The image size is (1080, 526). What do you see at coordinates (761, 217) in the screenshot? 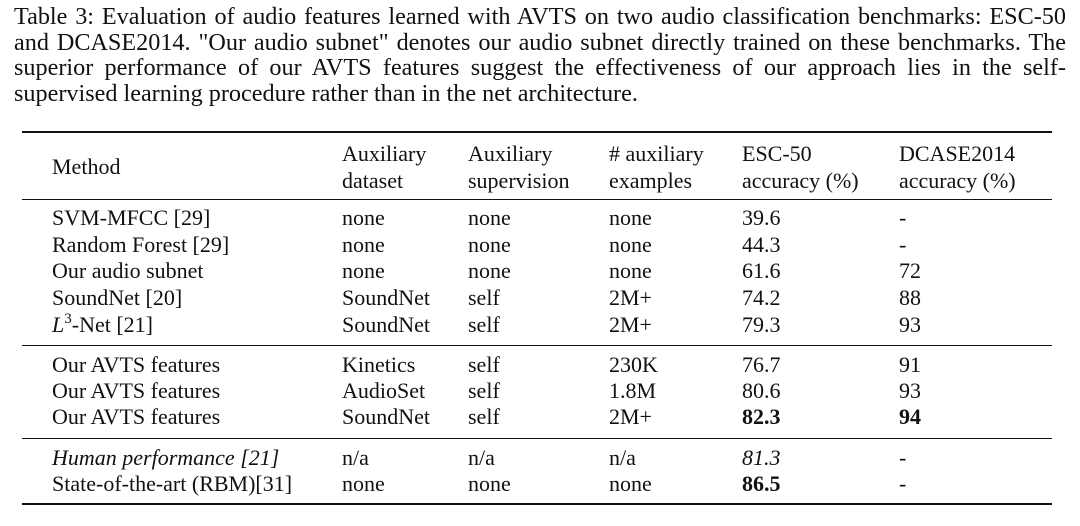
I see `table-row-esc: 39.6` at bounding box center [761, 217].